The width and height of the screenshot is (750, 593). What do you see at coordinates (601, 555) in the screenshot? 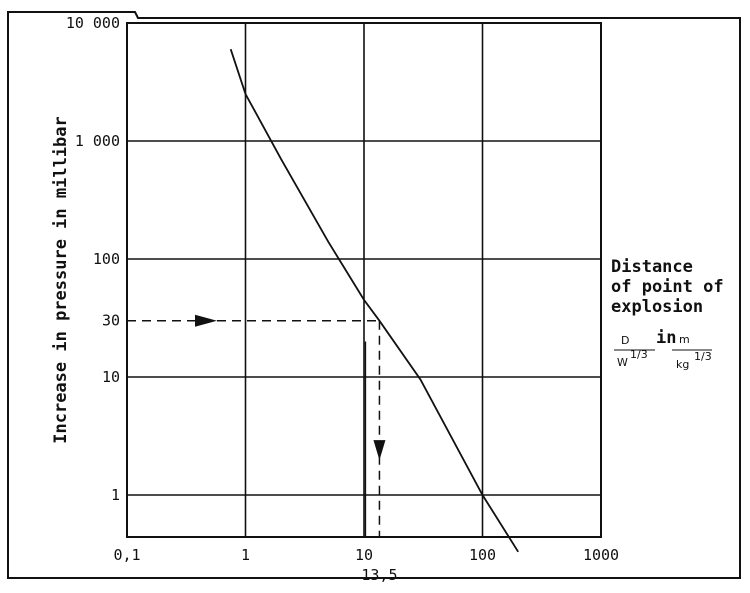
I see `x-tick-label: 1000` at bounding box center [601, 555].